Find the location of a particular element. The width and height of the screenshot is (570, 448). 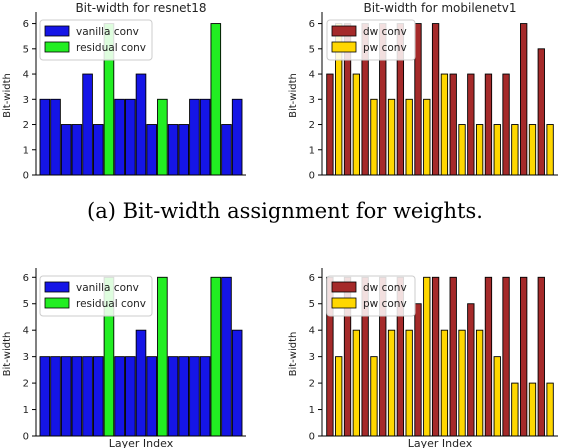

chart-title: Bit-width for mobilenetv1 is located at coordinates (440, 8).